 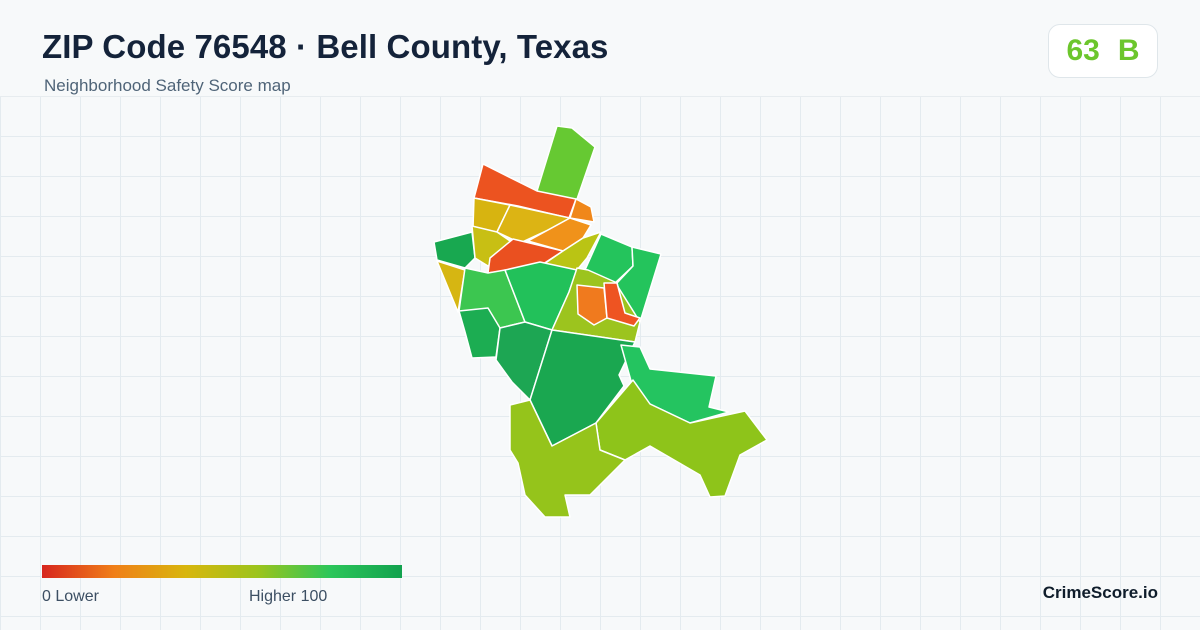 What do you see at coordinates (167, 85) in the screenshot?
I see `page-subtitle: Neighborhood Safety Score map` at bounding box center [167, 85].